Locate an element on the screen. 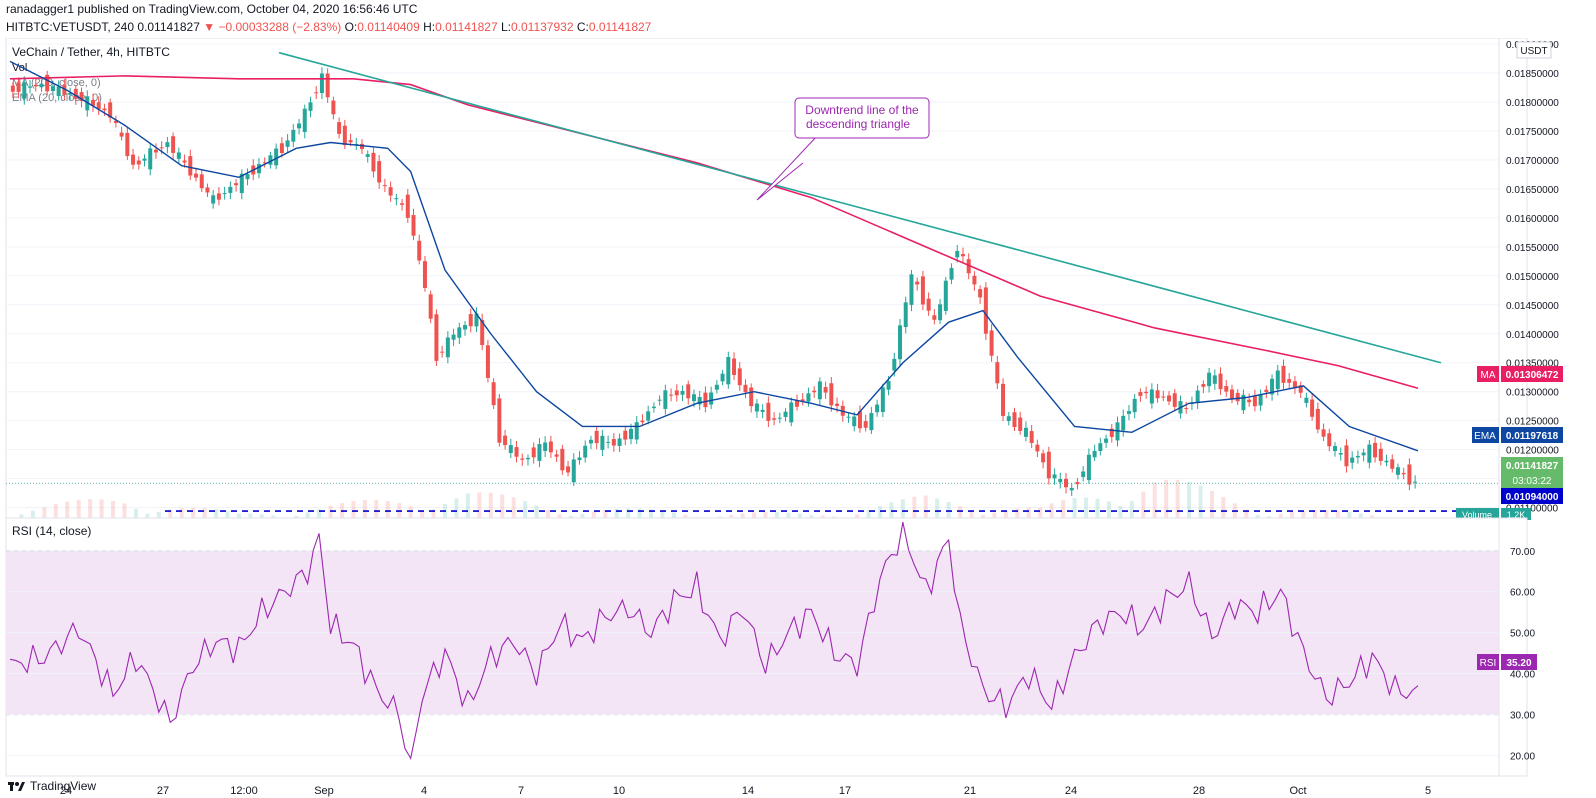  rsi-badge: RSI 35.20 is located at coordinates (1507, 662).